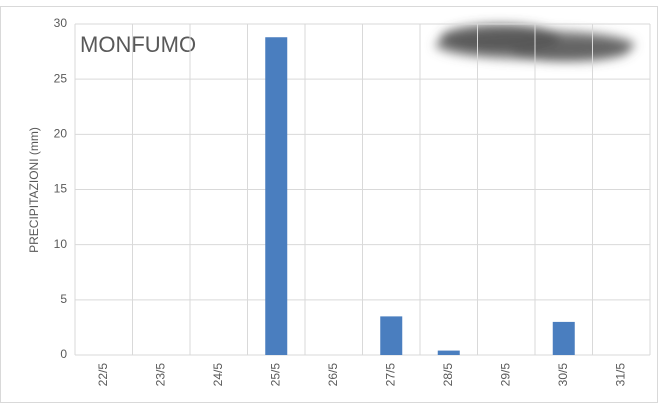  Describe the element at coordinates (535, 43) in the screenshot. I see `cloud-image` at that location.